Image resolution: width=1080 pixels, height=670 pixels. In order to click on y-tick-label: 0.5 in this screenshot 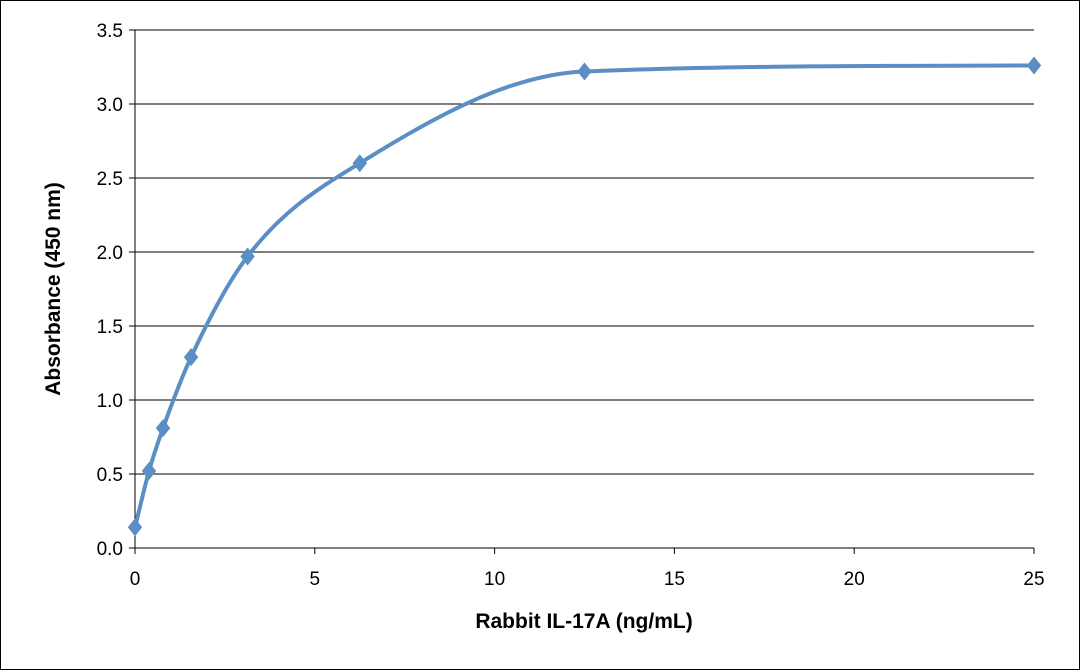, I will do `click(110, 475)`.